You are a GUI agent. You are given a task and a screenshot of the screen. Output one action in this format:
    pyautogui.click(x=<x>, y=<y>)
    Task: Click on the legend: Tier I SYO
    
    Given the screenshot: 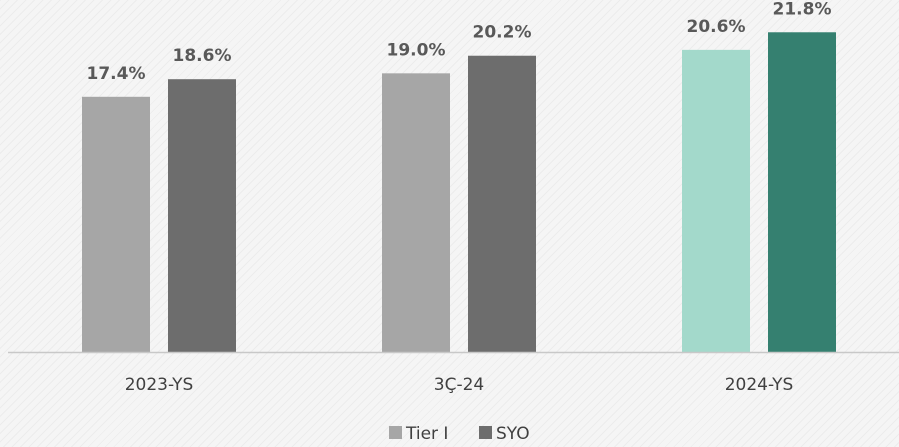 What is the action you would take?
    pyautogui.click(x=459, y=434)
    